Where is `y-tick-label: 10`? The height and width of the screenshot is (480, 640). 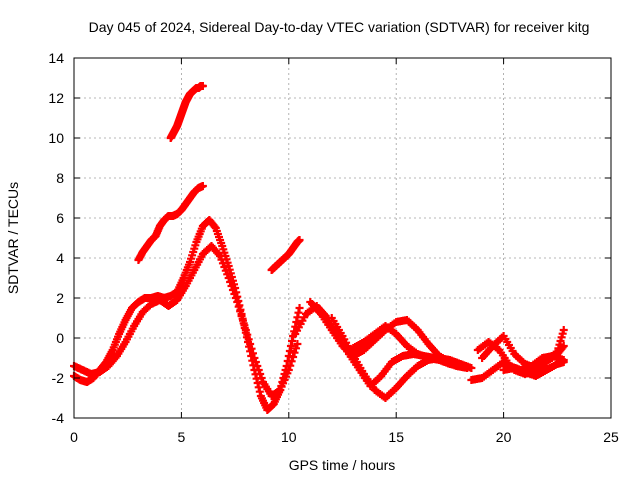 y-tick-label: 10 is located at coordinates (56, 138).